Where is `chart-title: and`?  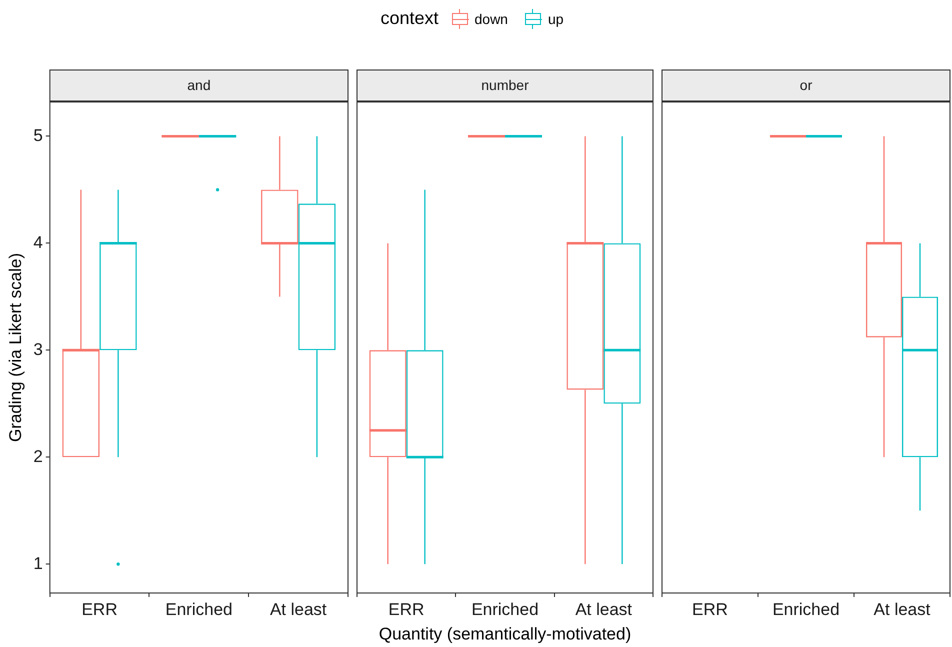
chart-title: and is located at coordinates (199, 84).